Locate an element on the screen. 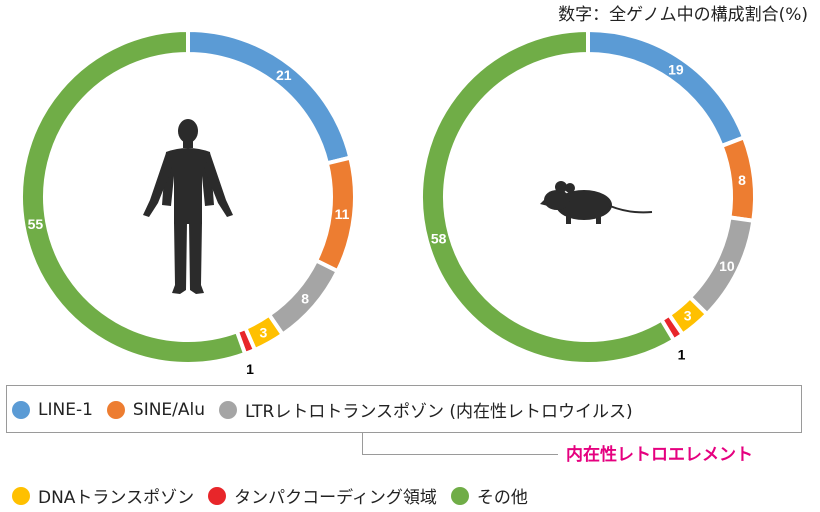 This screenshot has height=512, width=820. legend-item-sine: SINE/Alu is located at coordinates (156, 409).